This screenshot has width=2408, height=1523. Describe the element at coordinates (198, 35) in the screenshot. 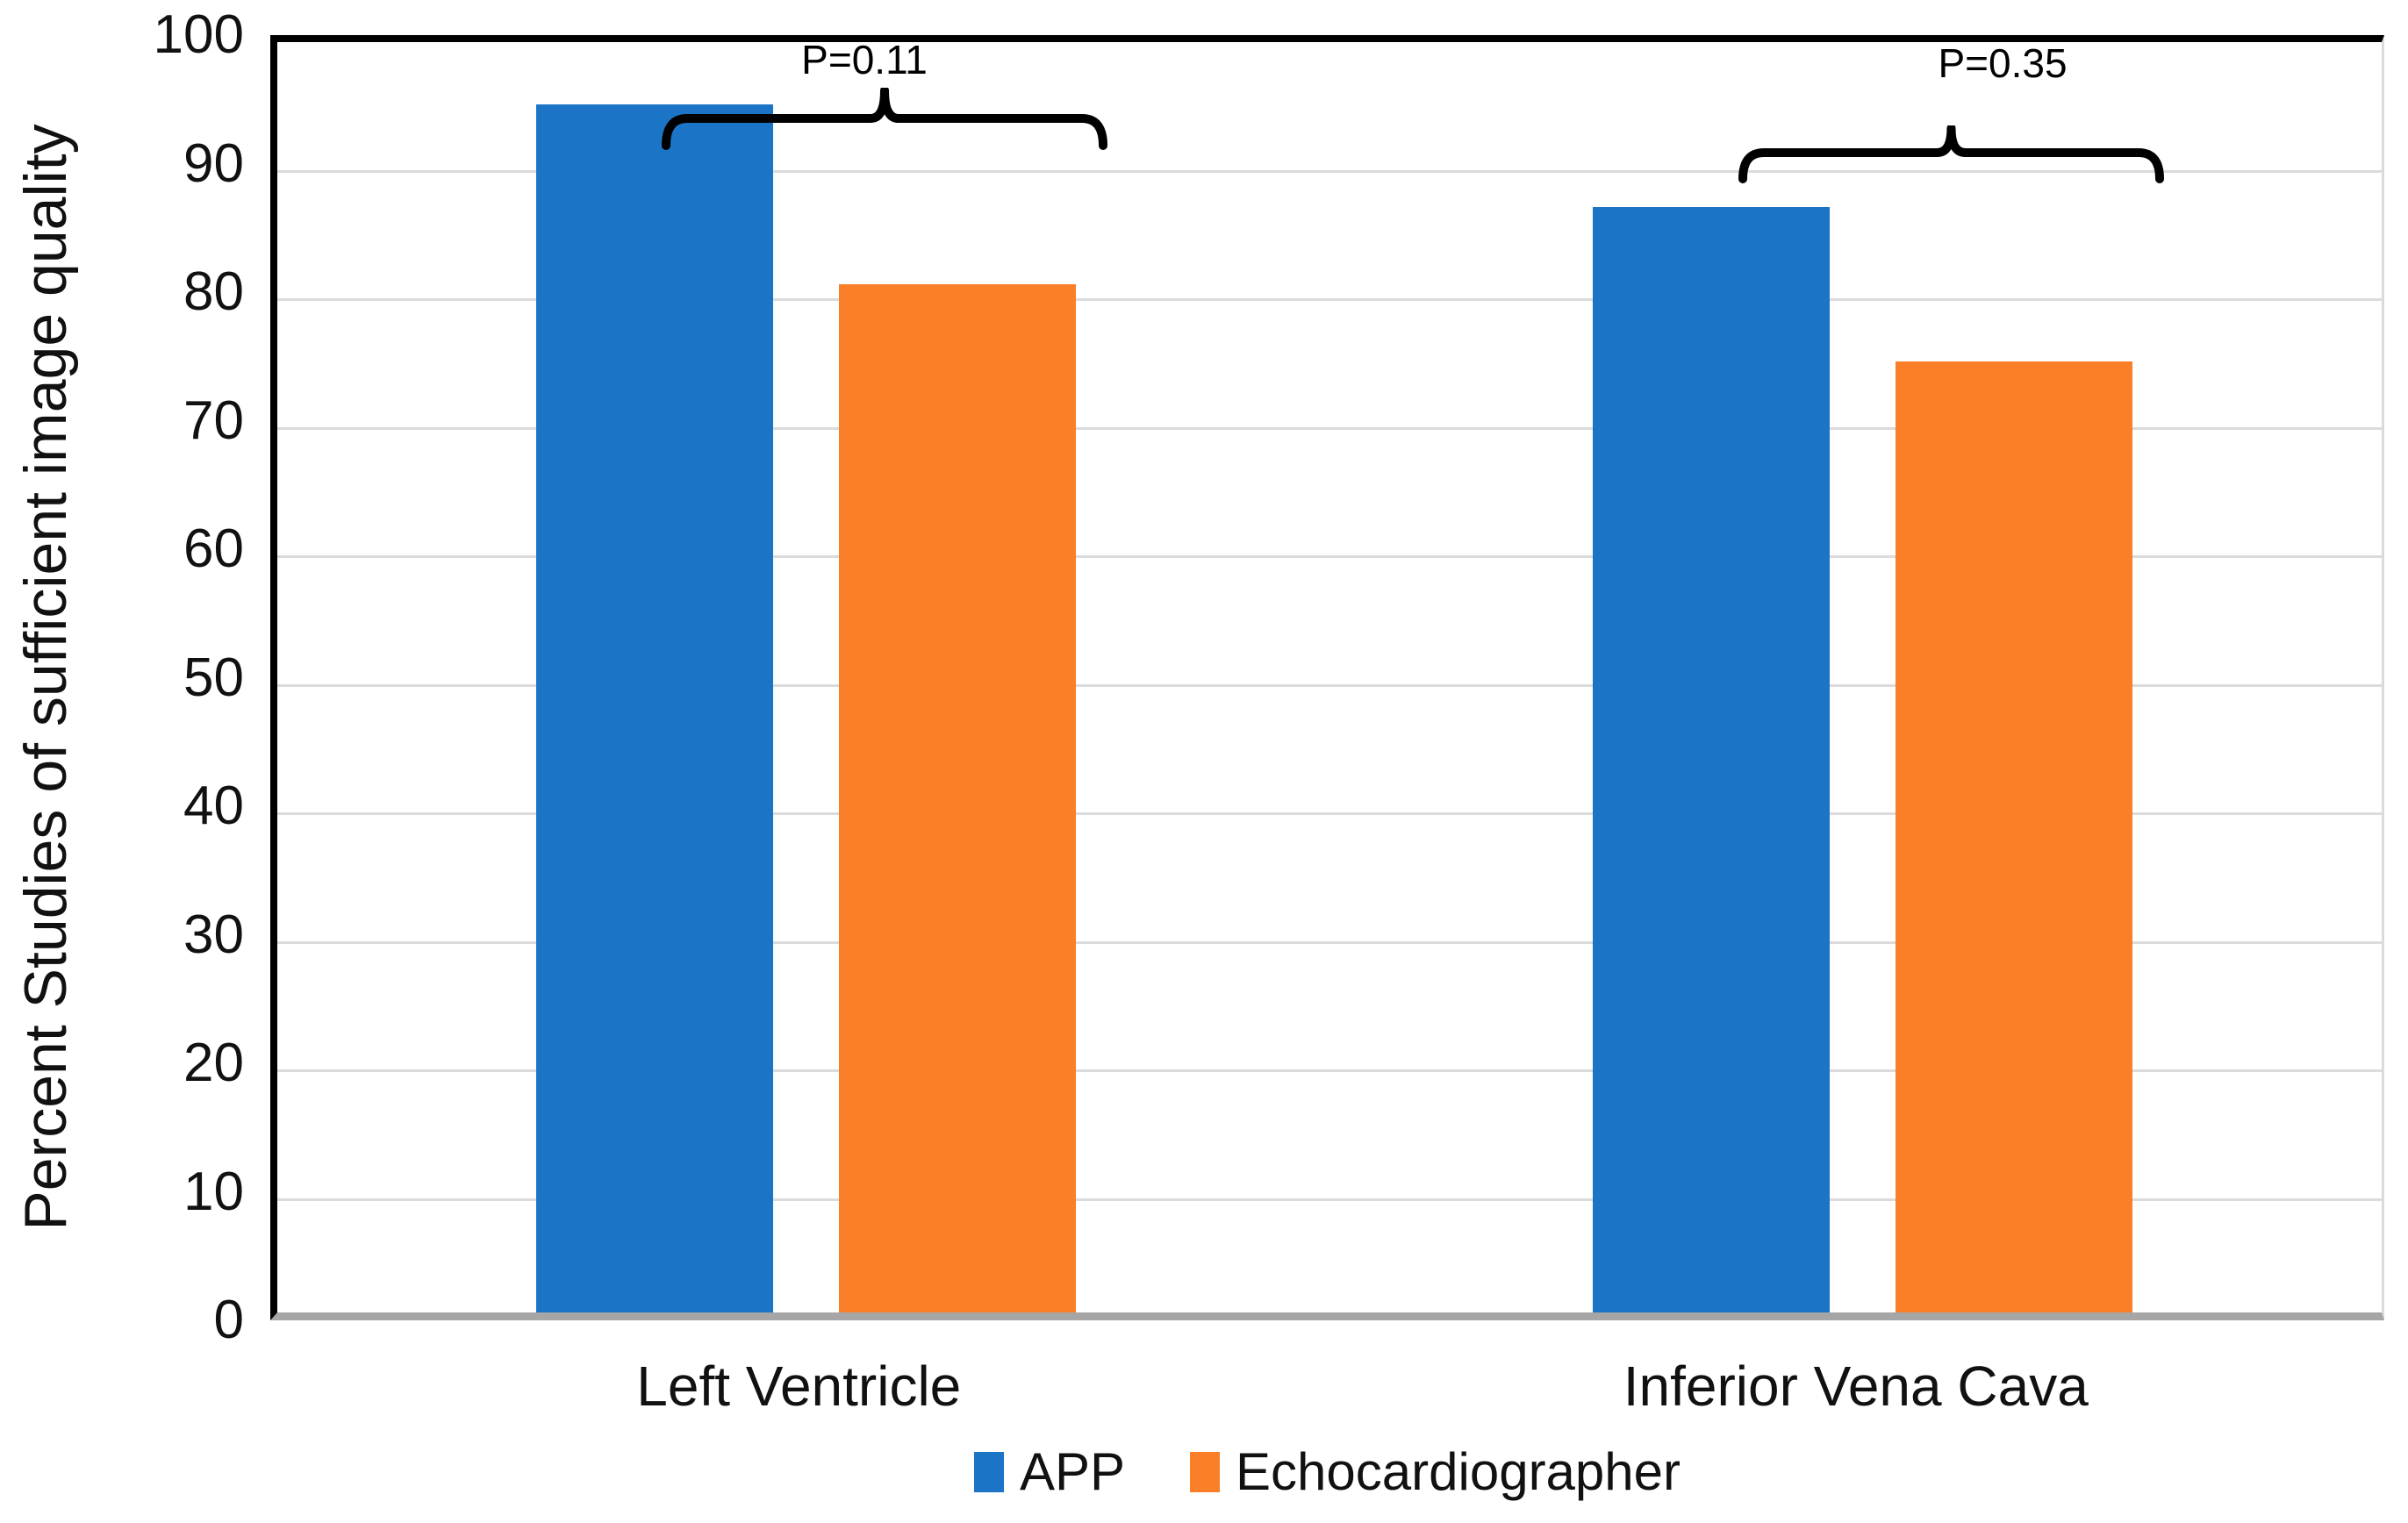

I see `y-tick-label: 100` at that location.